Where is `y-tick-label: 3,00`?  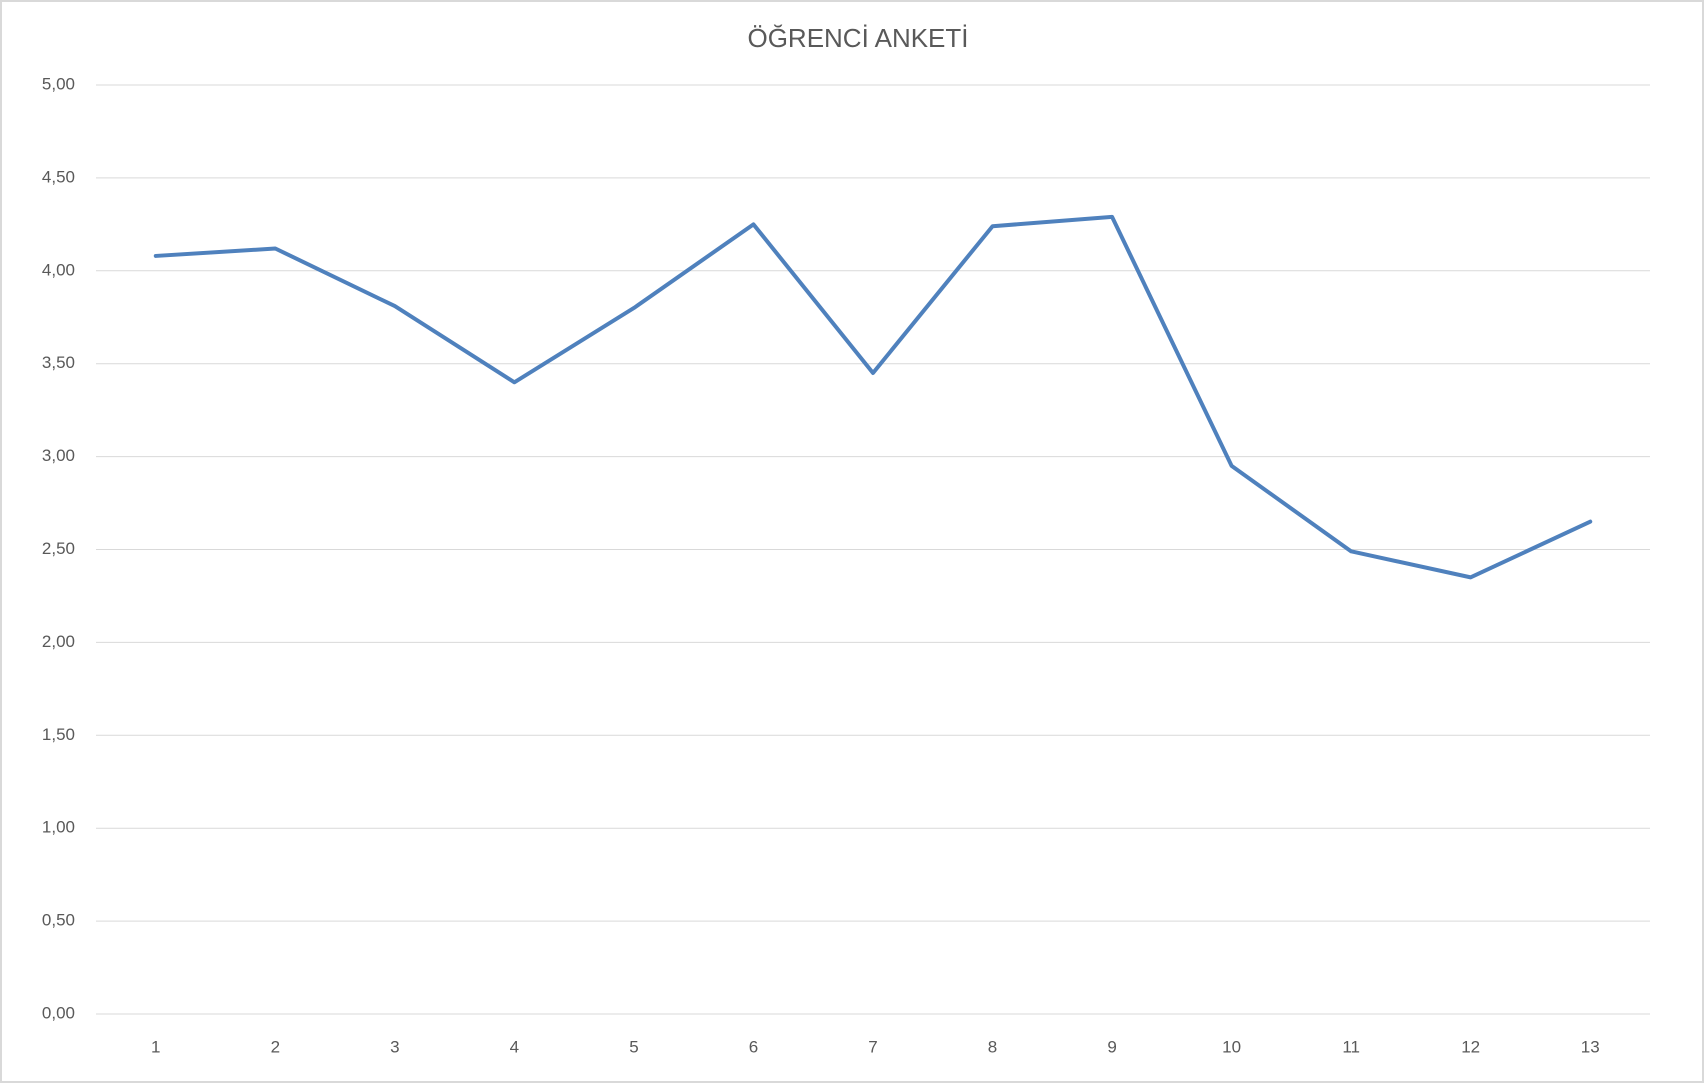
y-tick-label: 3,00 is located at coordinates (58, 455).